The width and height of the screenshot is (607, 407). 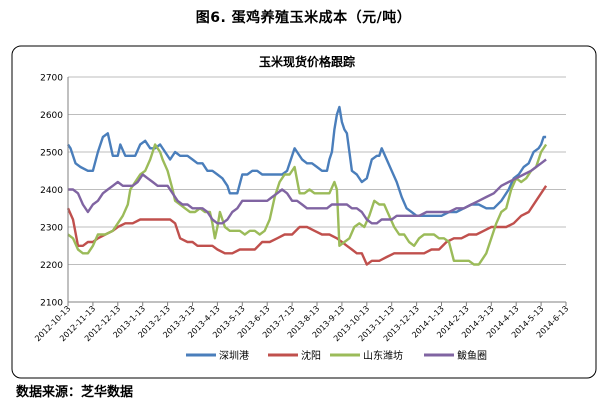 What do you see at coordinates (336, 355) in the screenshot?
I see `legend: 深圳港 沈阳 山东潍坊 鲅鱼圈` at bounding box center [336, 355].